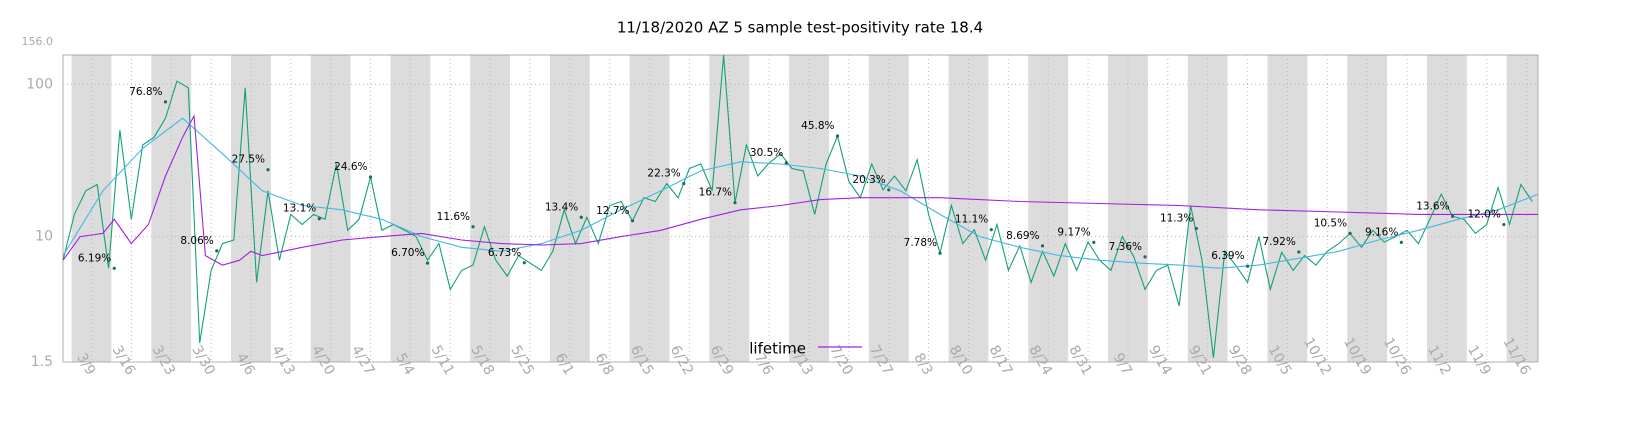 The image size is (1640, 440). I want to click on x-tick-label: 11/9, so click(1479, 360).